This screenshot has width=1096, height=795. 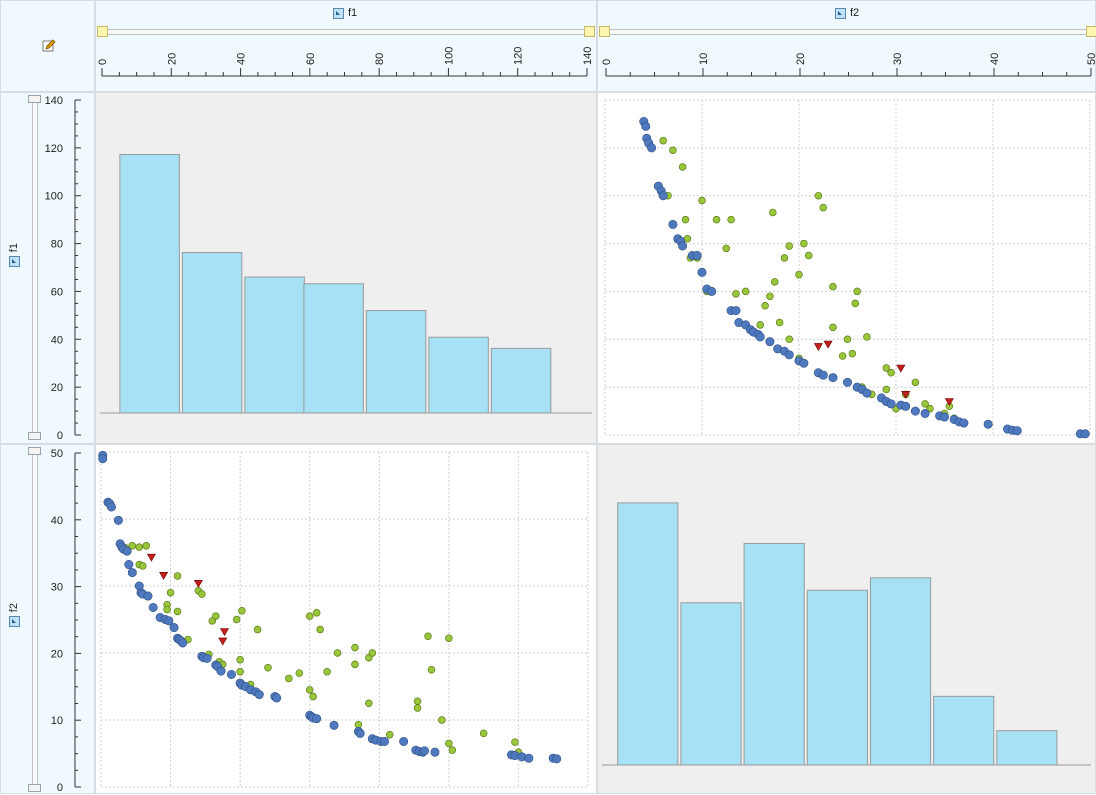 I want to click on row-header-f2: f2 0 10 20 30 40 50, so click(x=47, y=619).